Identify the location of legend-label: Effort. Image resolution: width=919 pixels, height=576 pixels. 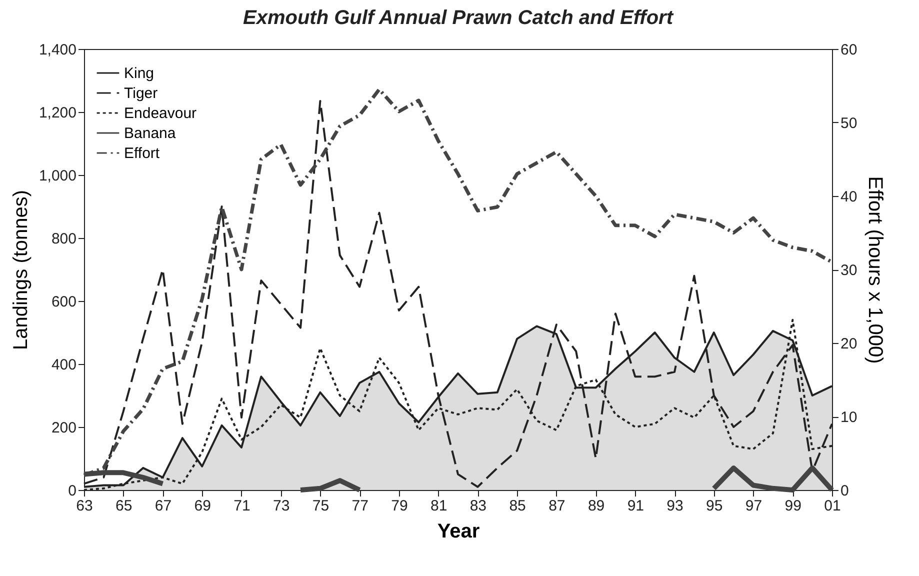
(142, 153).